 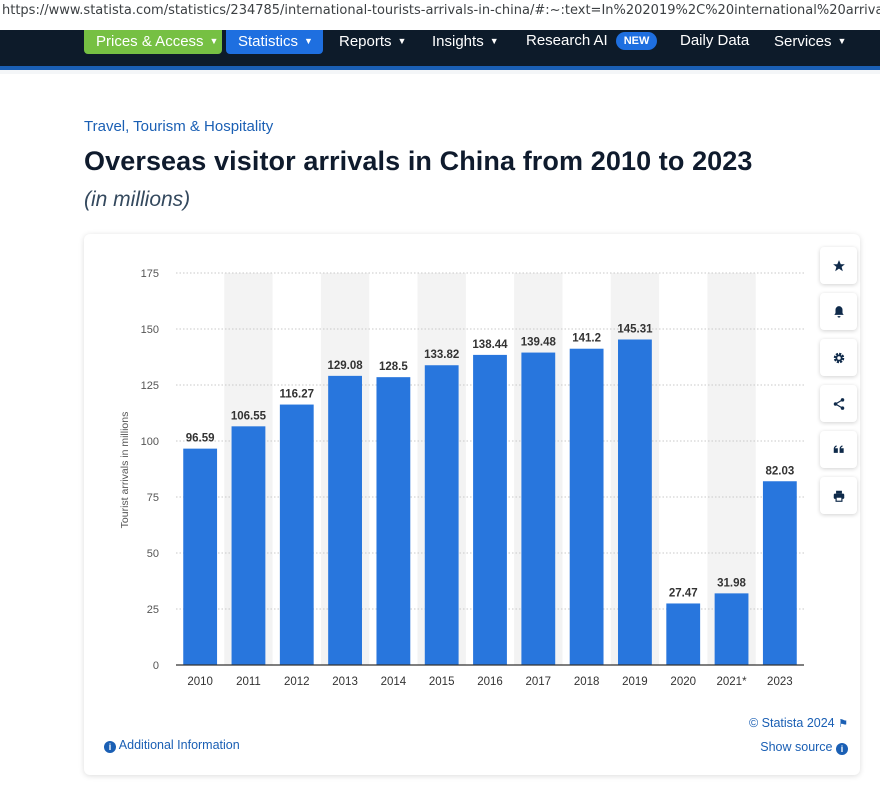 I want to click on x-tick-label: 2017, so click(x=539, y=682).